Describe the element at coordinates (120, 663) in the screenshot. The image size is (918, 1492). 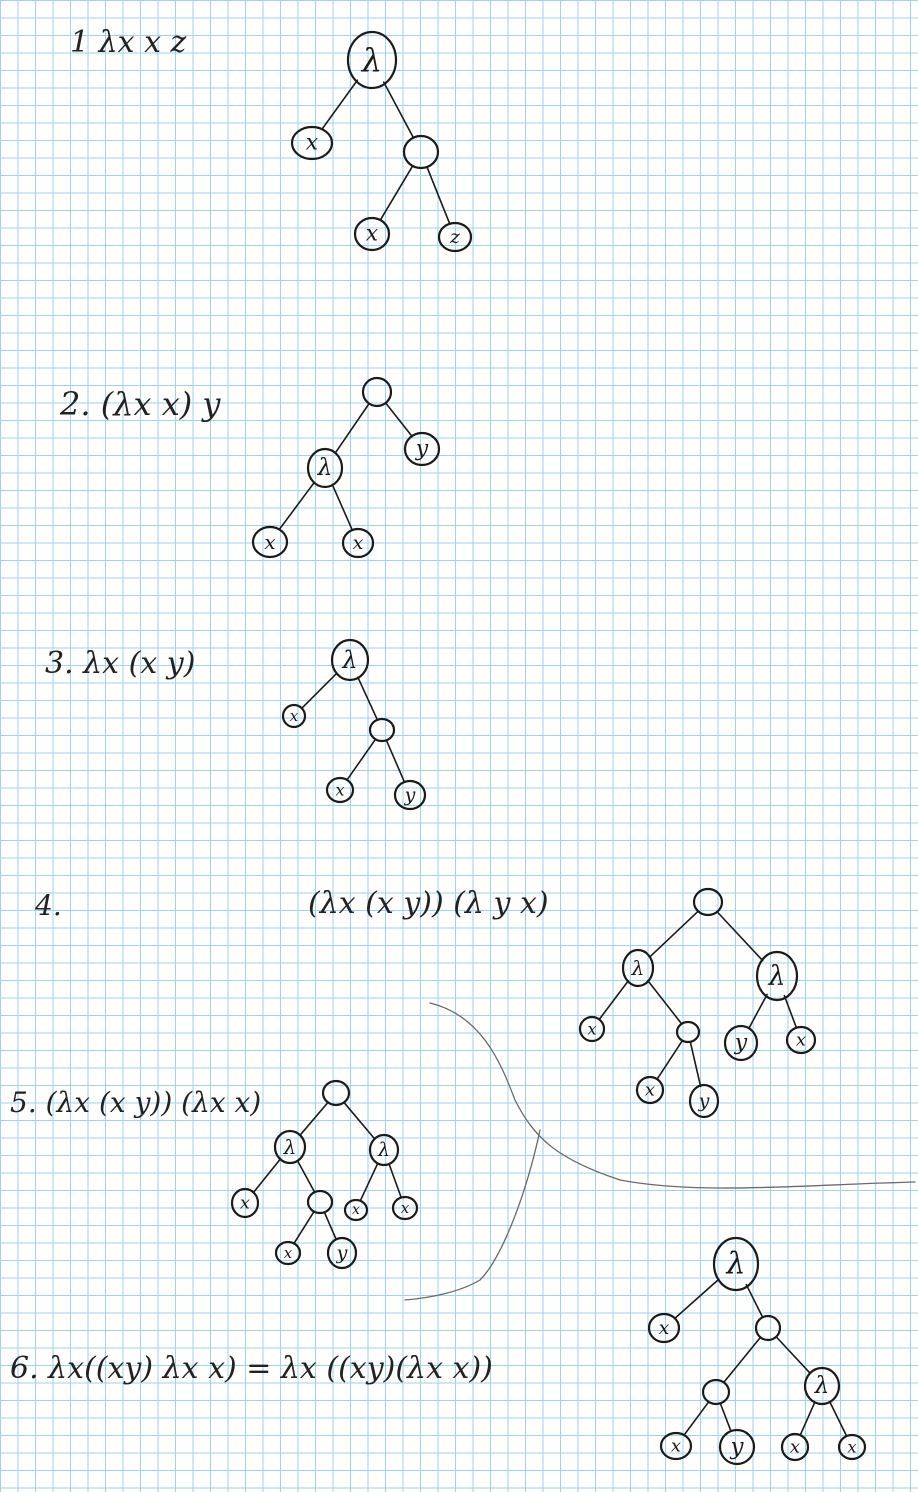
I see `problem-3-label: 3. λx (x y)` at that location.